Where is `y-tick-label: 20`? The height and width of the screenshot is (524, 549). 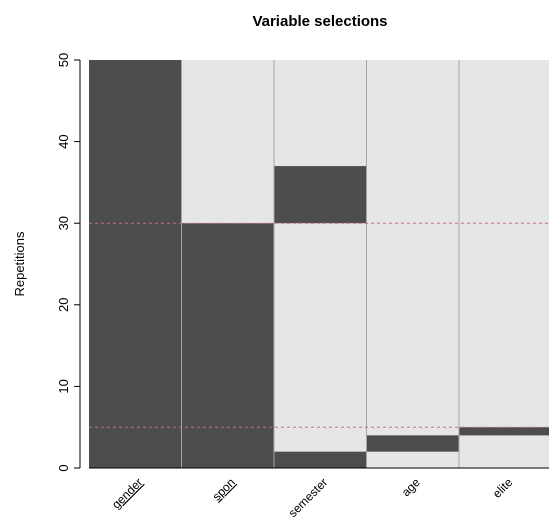
y-tick-label: 20 is located at coordinates (63, 305).